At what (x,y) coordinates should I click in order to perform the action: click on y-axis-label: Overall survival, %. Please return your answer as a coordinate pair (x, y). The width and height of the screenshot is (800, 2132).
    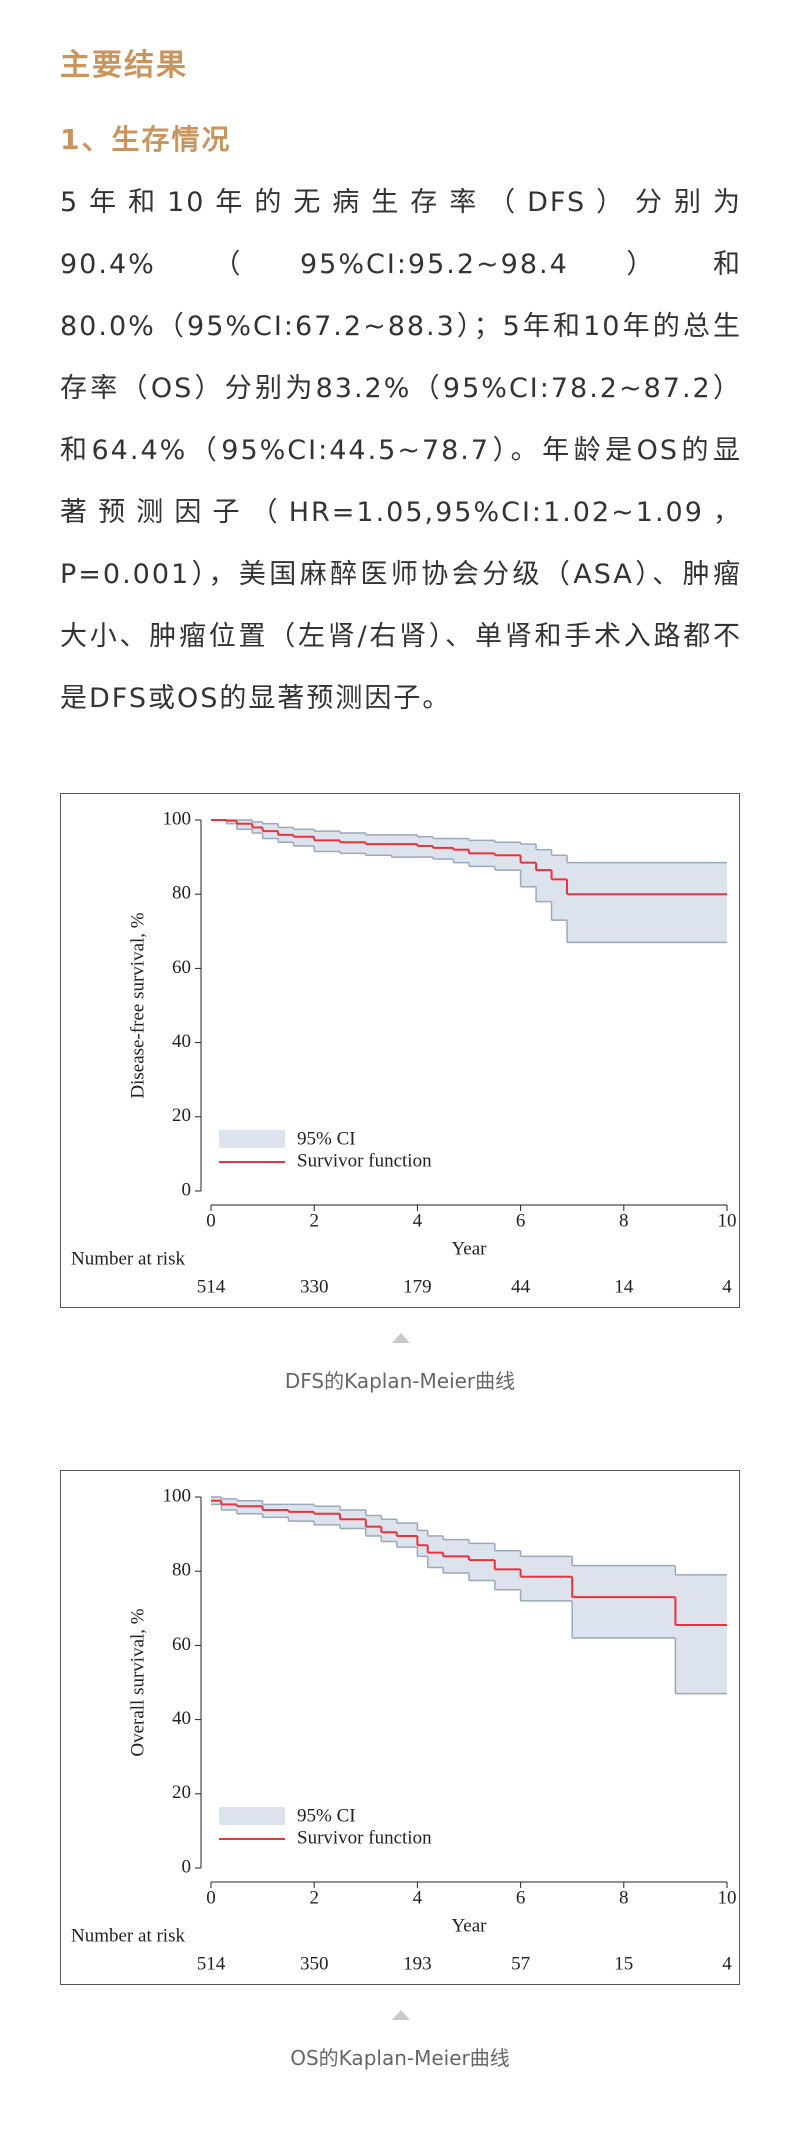
    Looking at the image, I should click on (137, 1682).